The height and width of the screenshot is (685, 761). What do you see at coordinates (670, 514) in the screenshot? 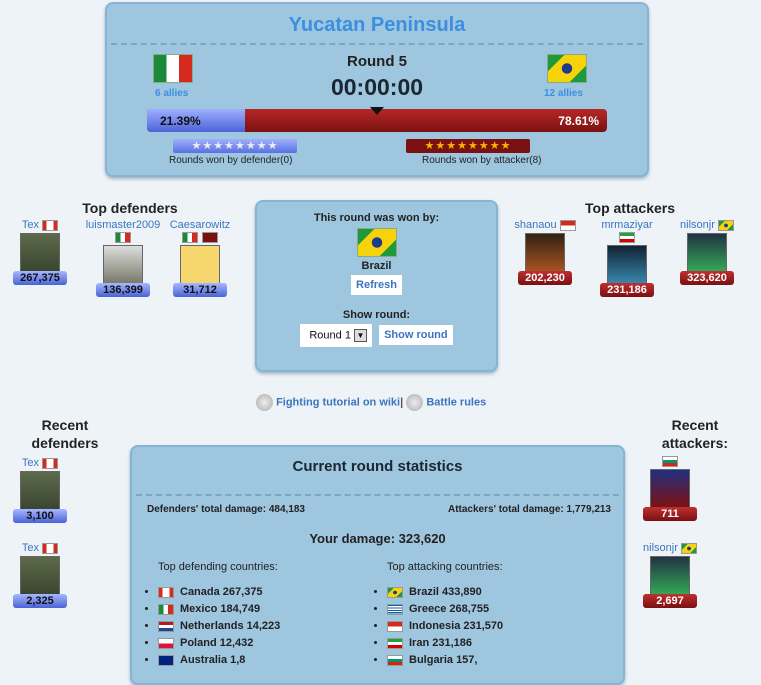
I see `damage-badge: 711` at bounding box center [670, 514].